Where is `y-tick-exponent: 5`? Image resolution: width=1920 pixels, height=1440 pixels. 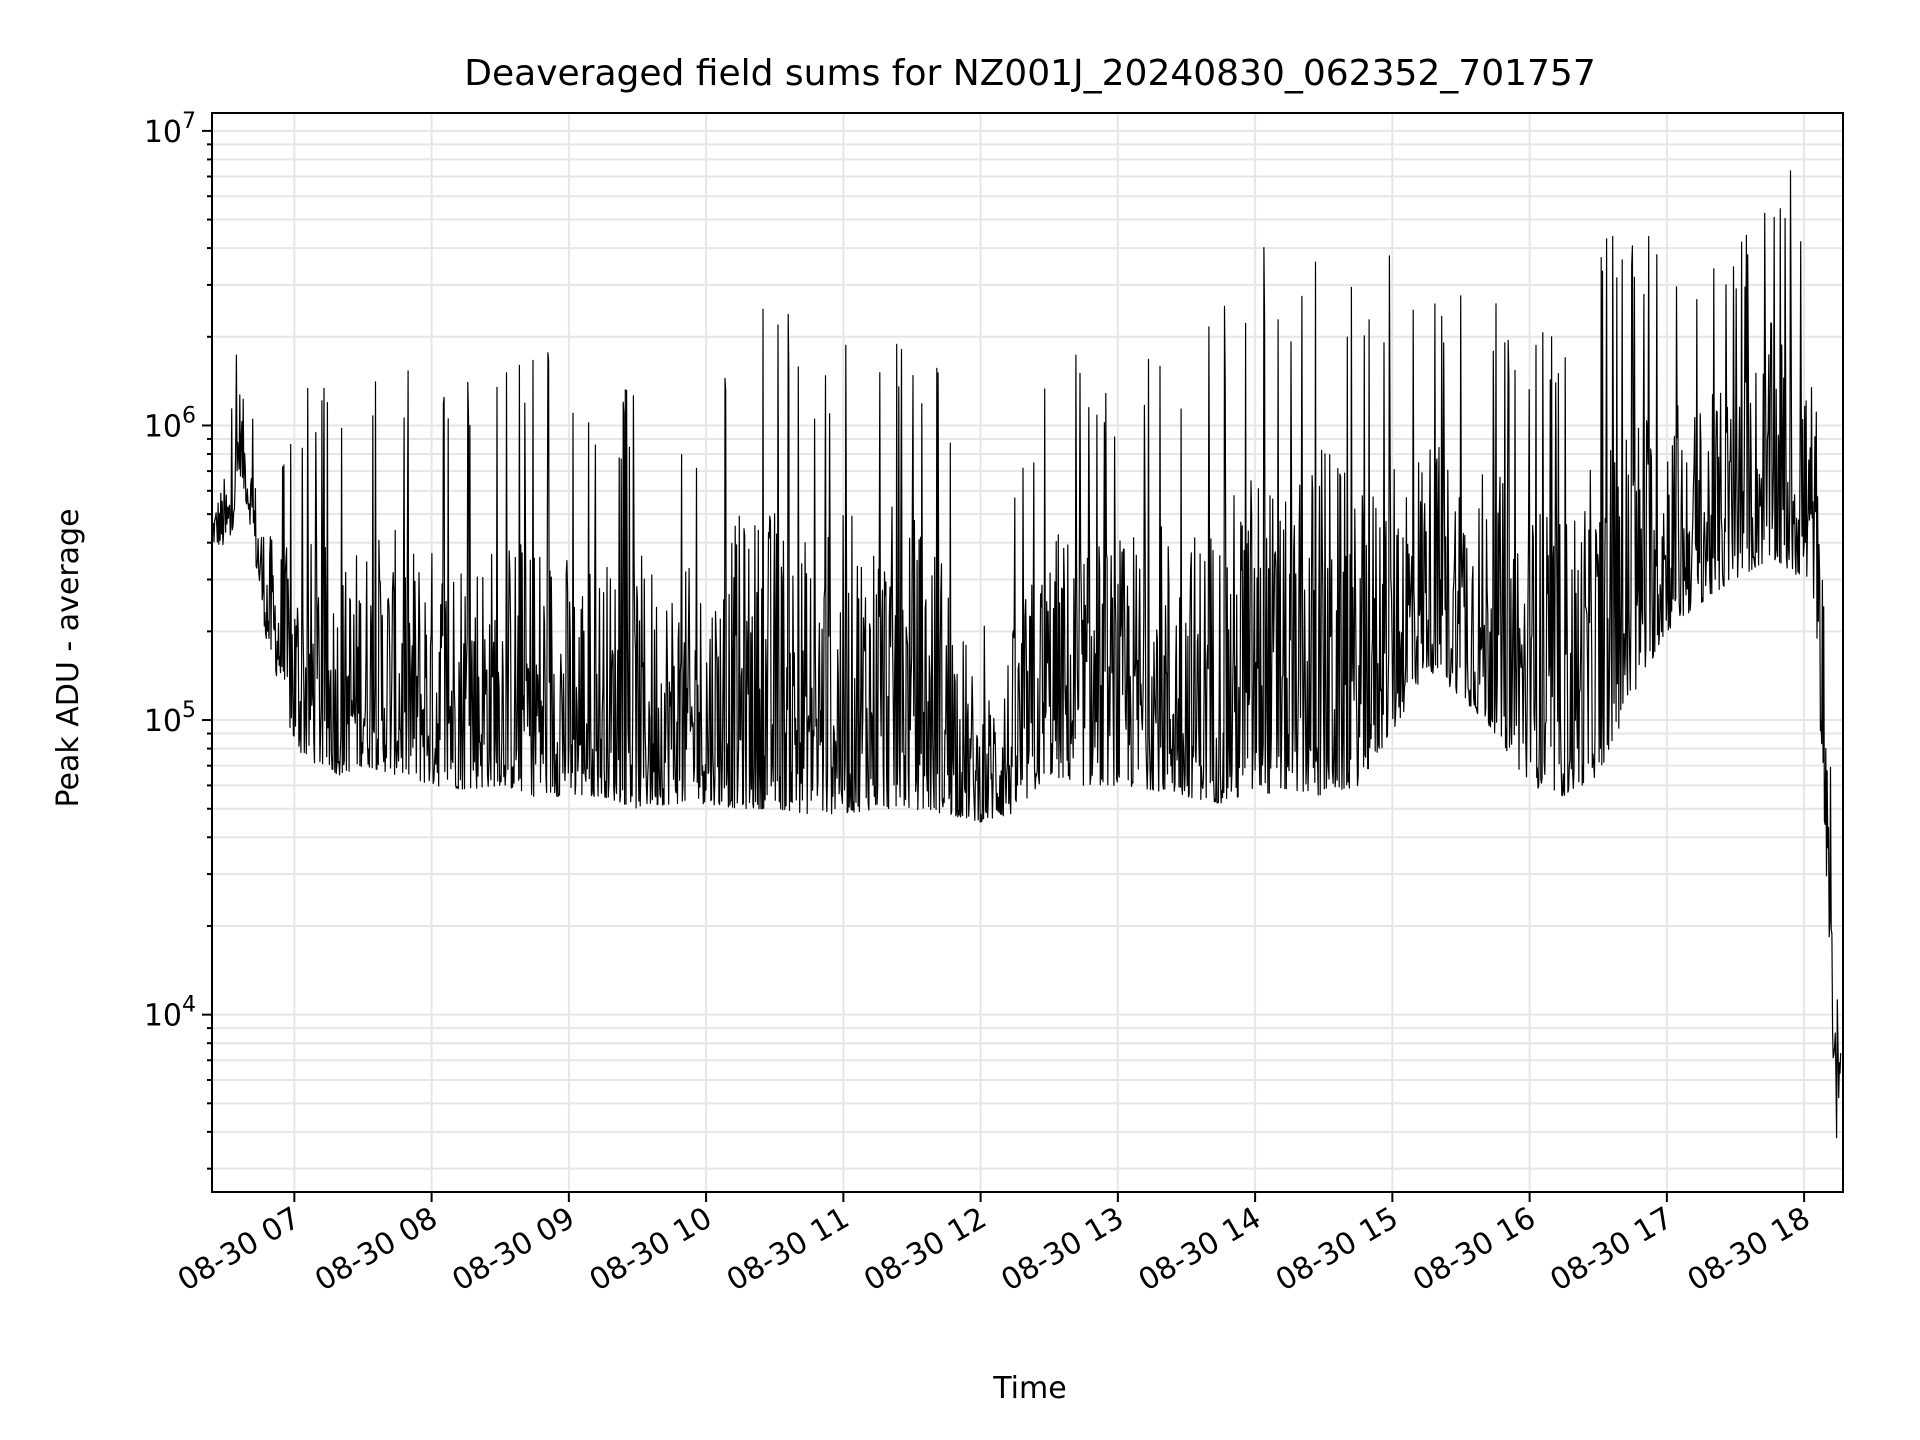
y-tick-exponent: 5 is located at coordinates (189, 710).